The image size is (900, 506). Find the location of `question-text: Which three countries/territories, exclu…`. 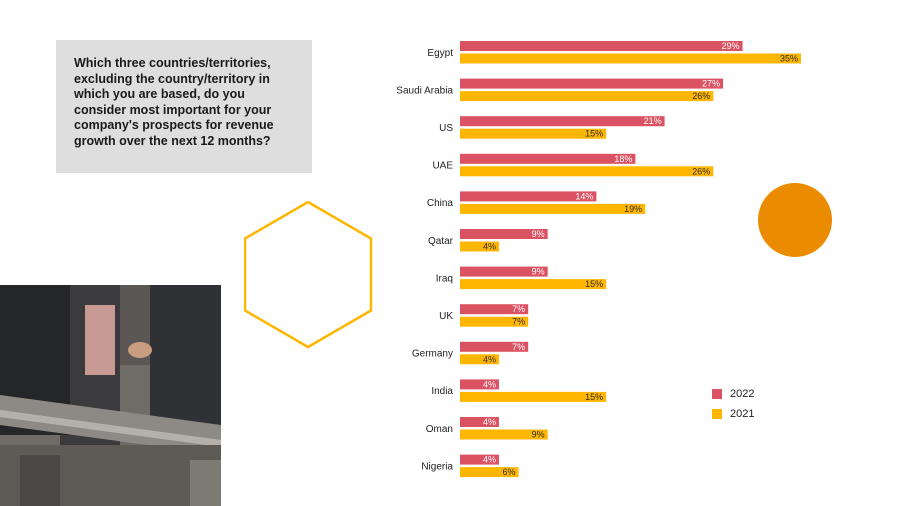

question-text: Which three countries/territories, exclu… is located at coordinates (174, 102).